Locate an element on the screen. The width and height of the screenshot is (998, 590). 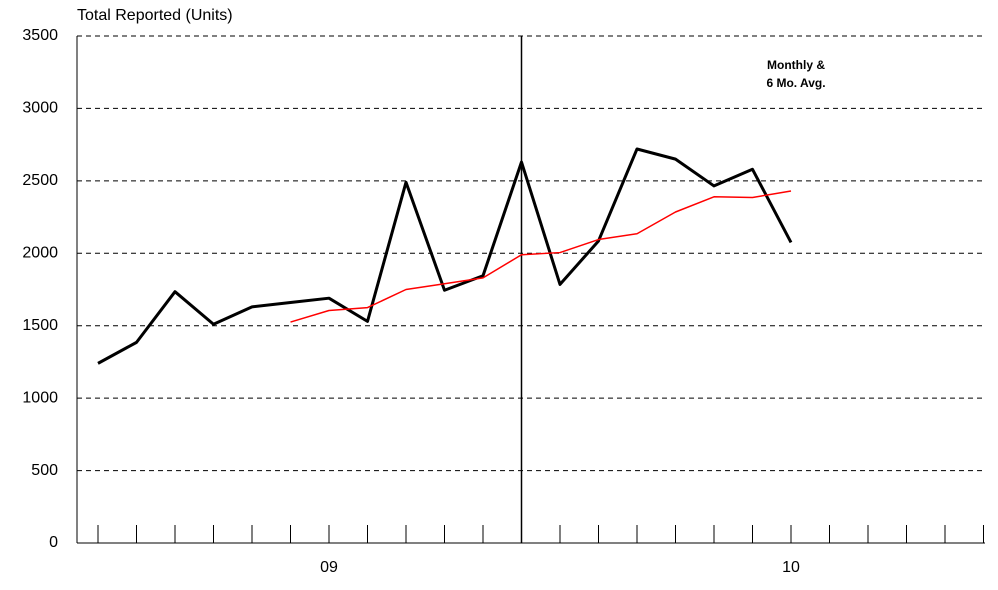
annotation: 6 Mo. Avg. is located at coordinates (795, 83).